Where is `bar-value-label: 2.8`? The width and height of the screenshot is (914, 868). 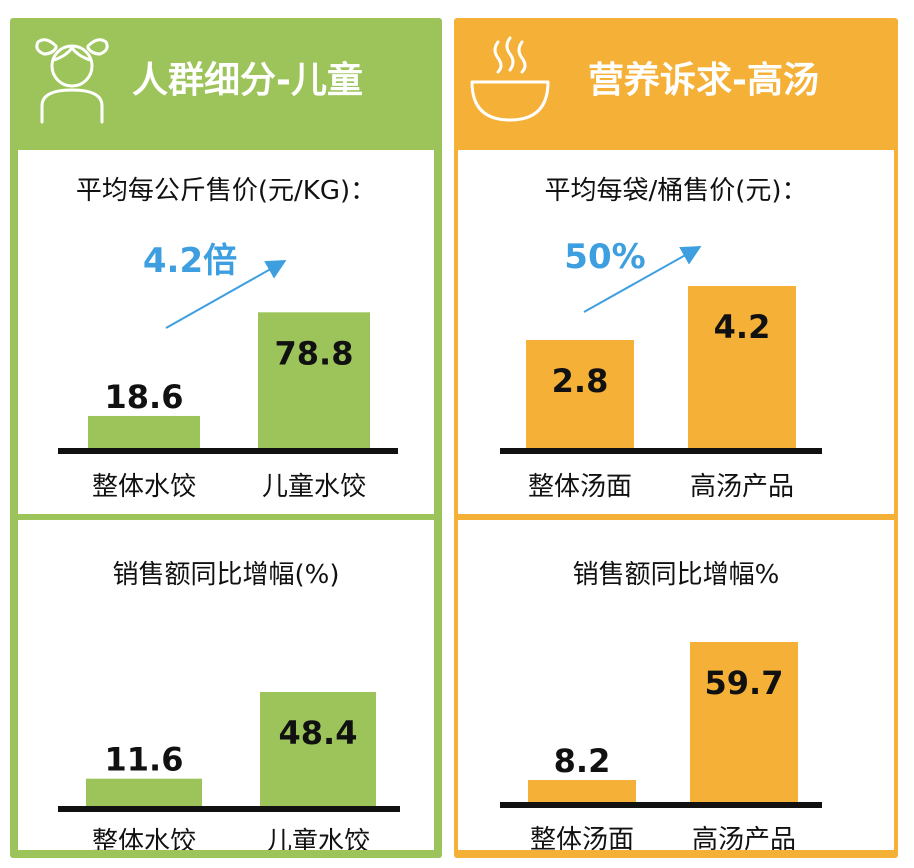 bar-value-label: 2.8 is located at coordinates (580, 381).